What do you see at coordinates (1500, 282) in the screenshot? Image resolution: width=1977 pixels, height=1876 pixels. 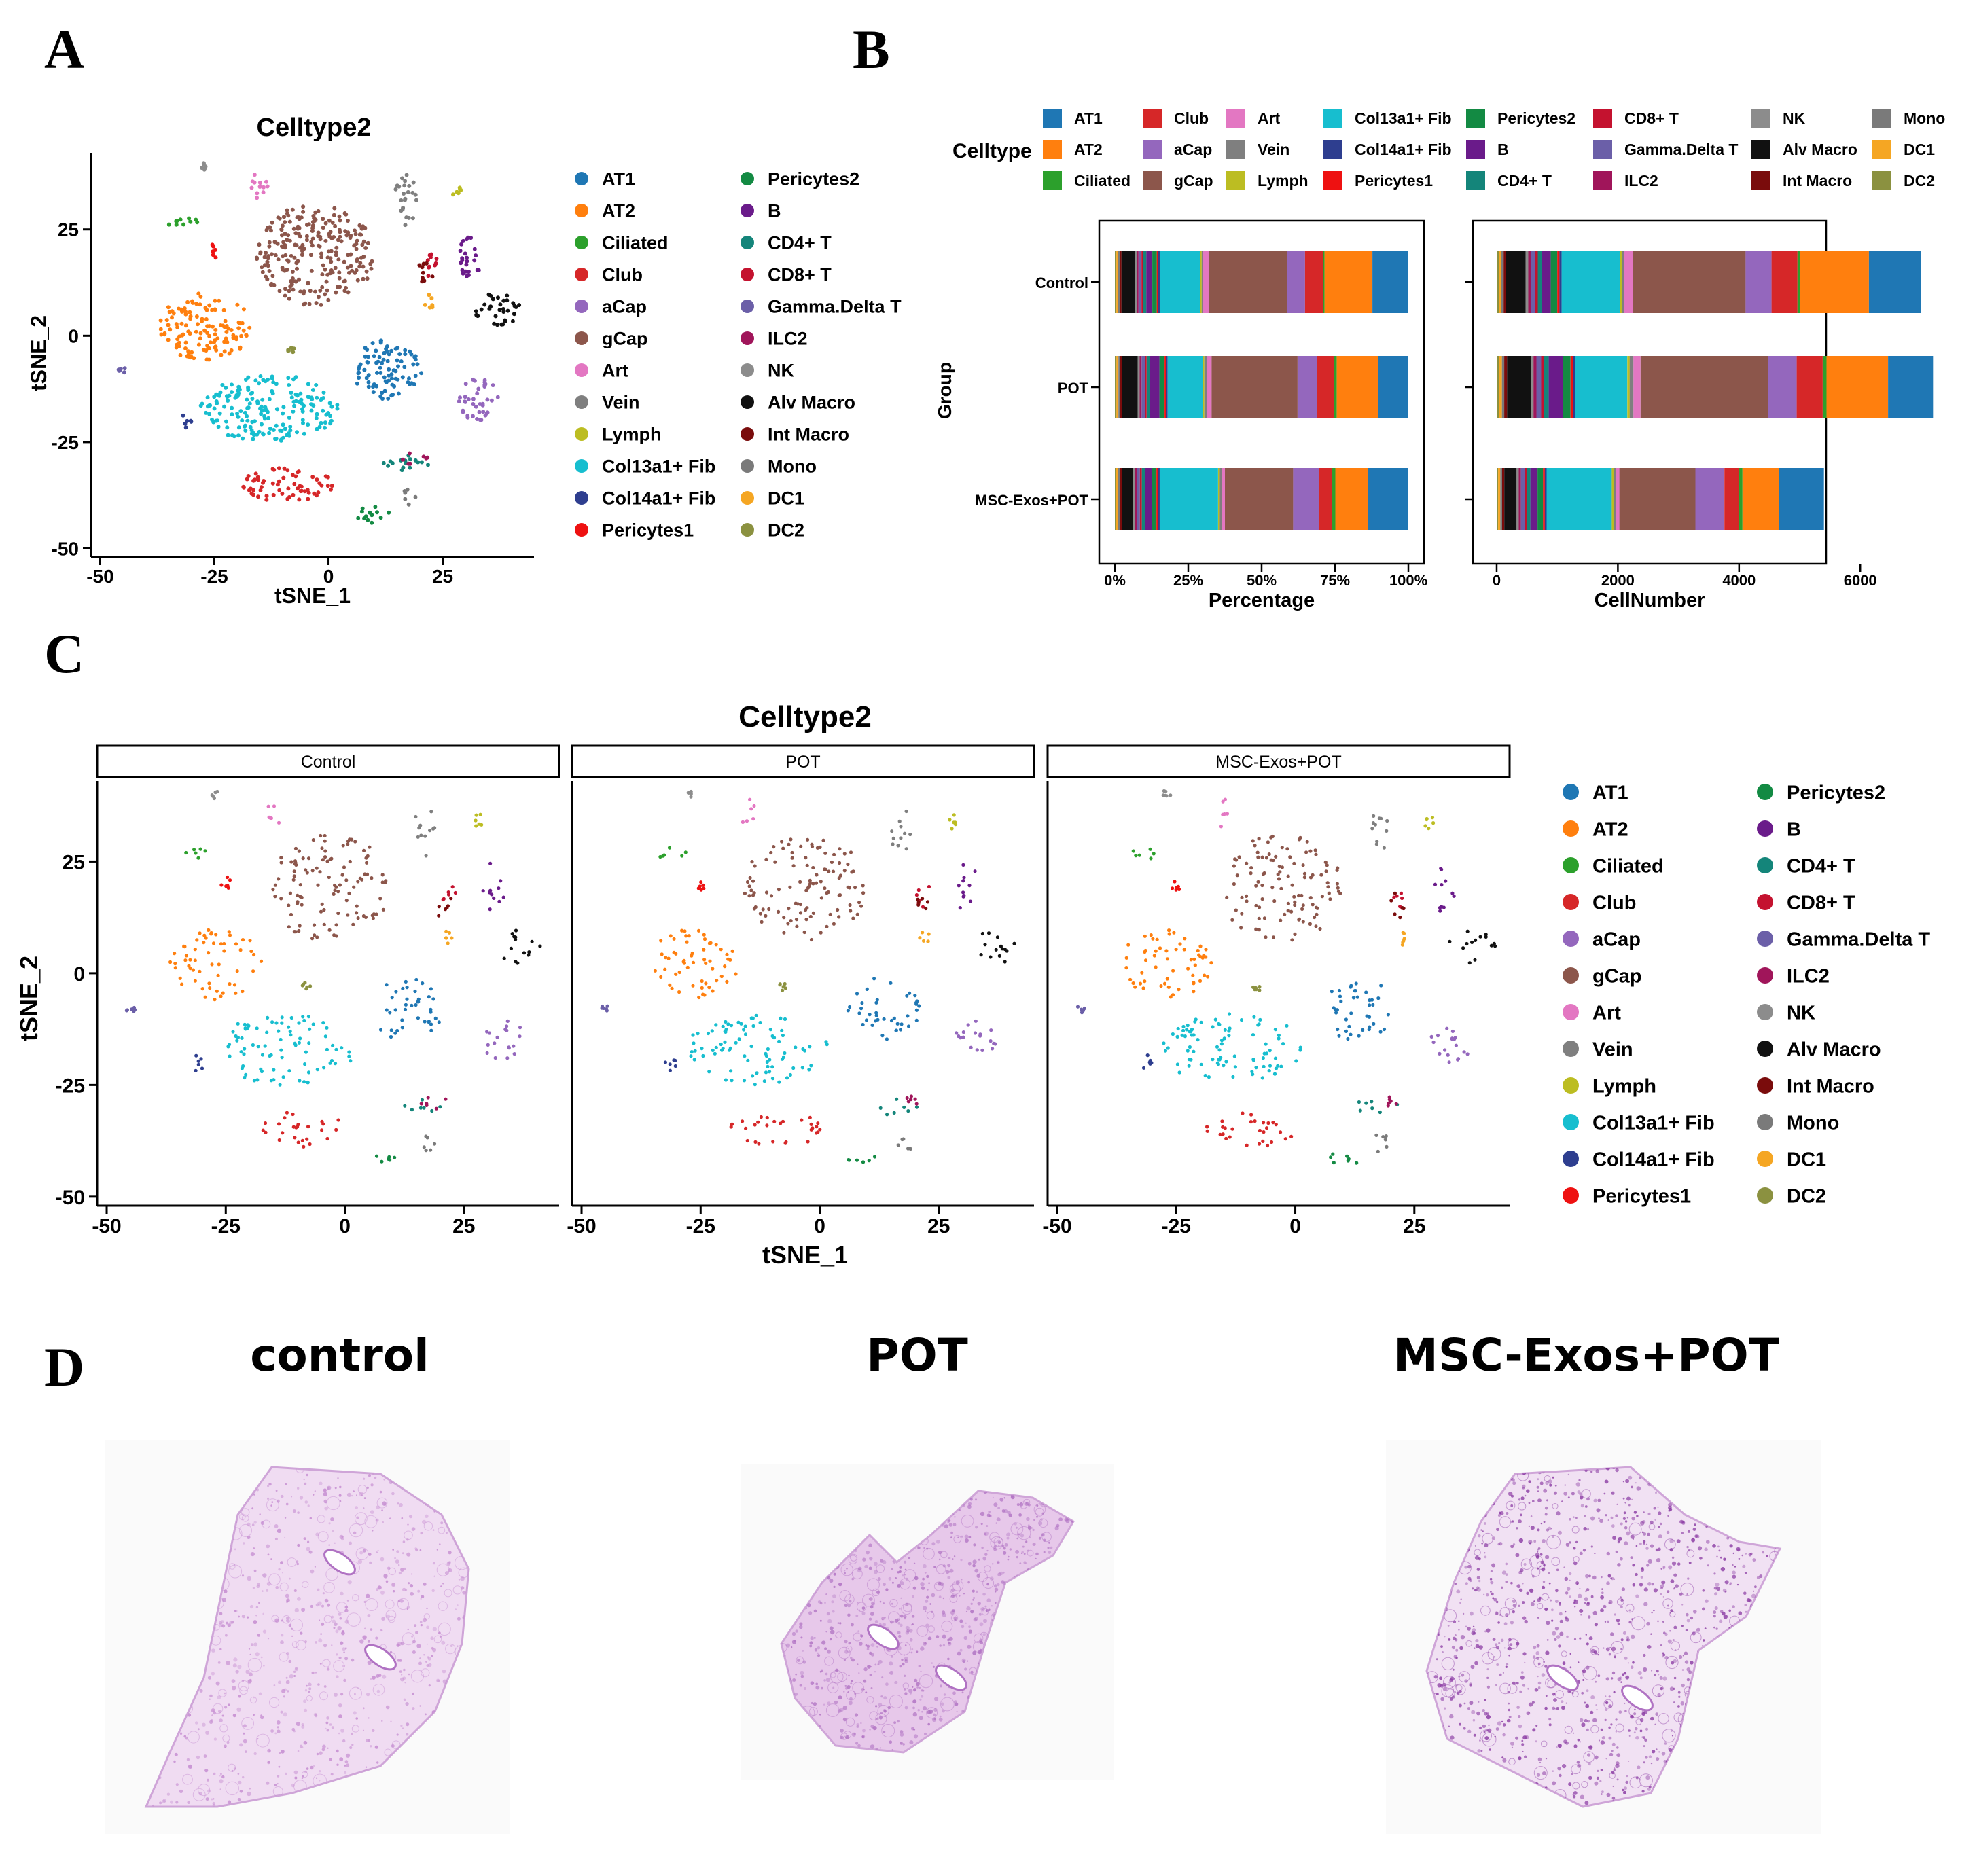 I see `bar-segment-dc1` at bounding box center [1500, 282].